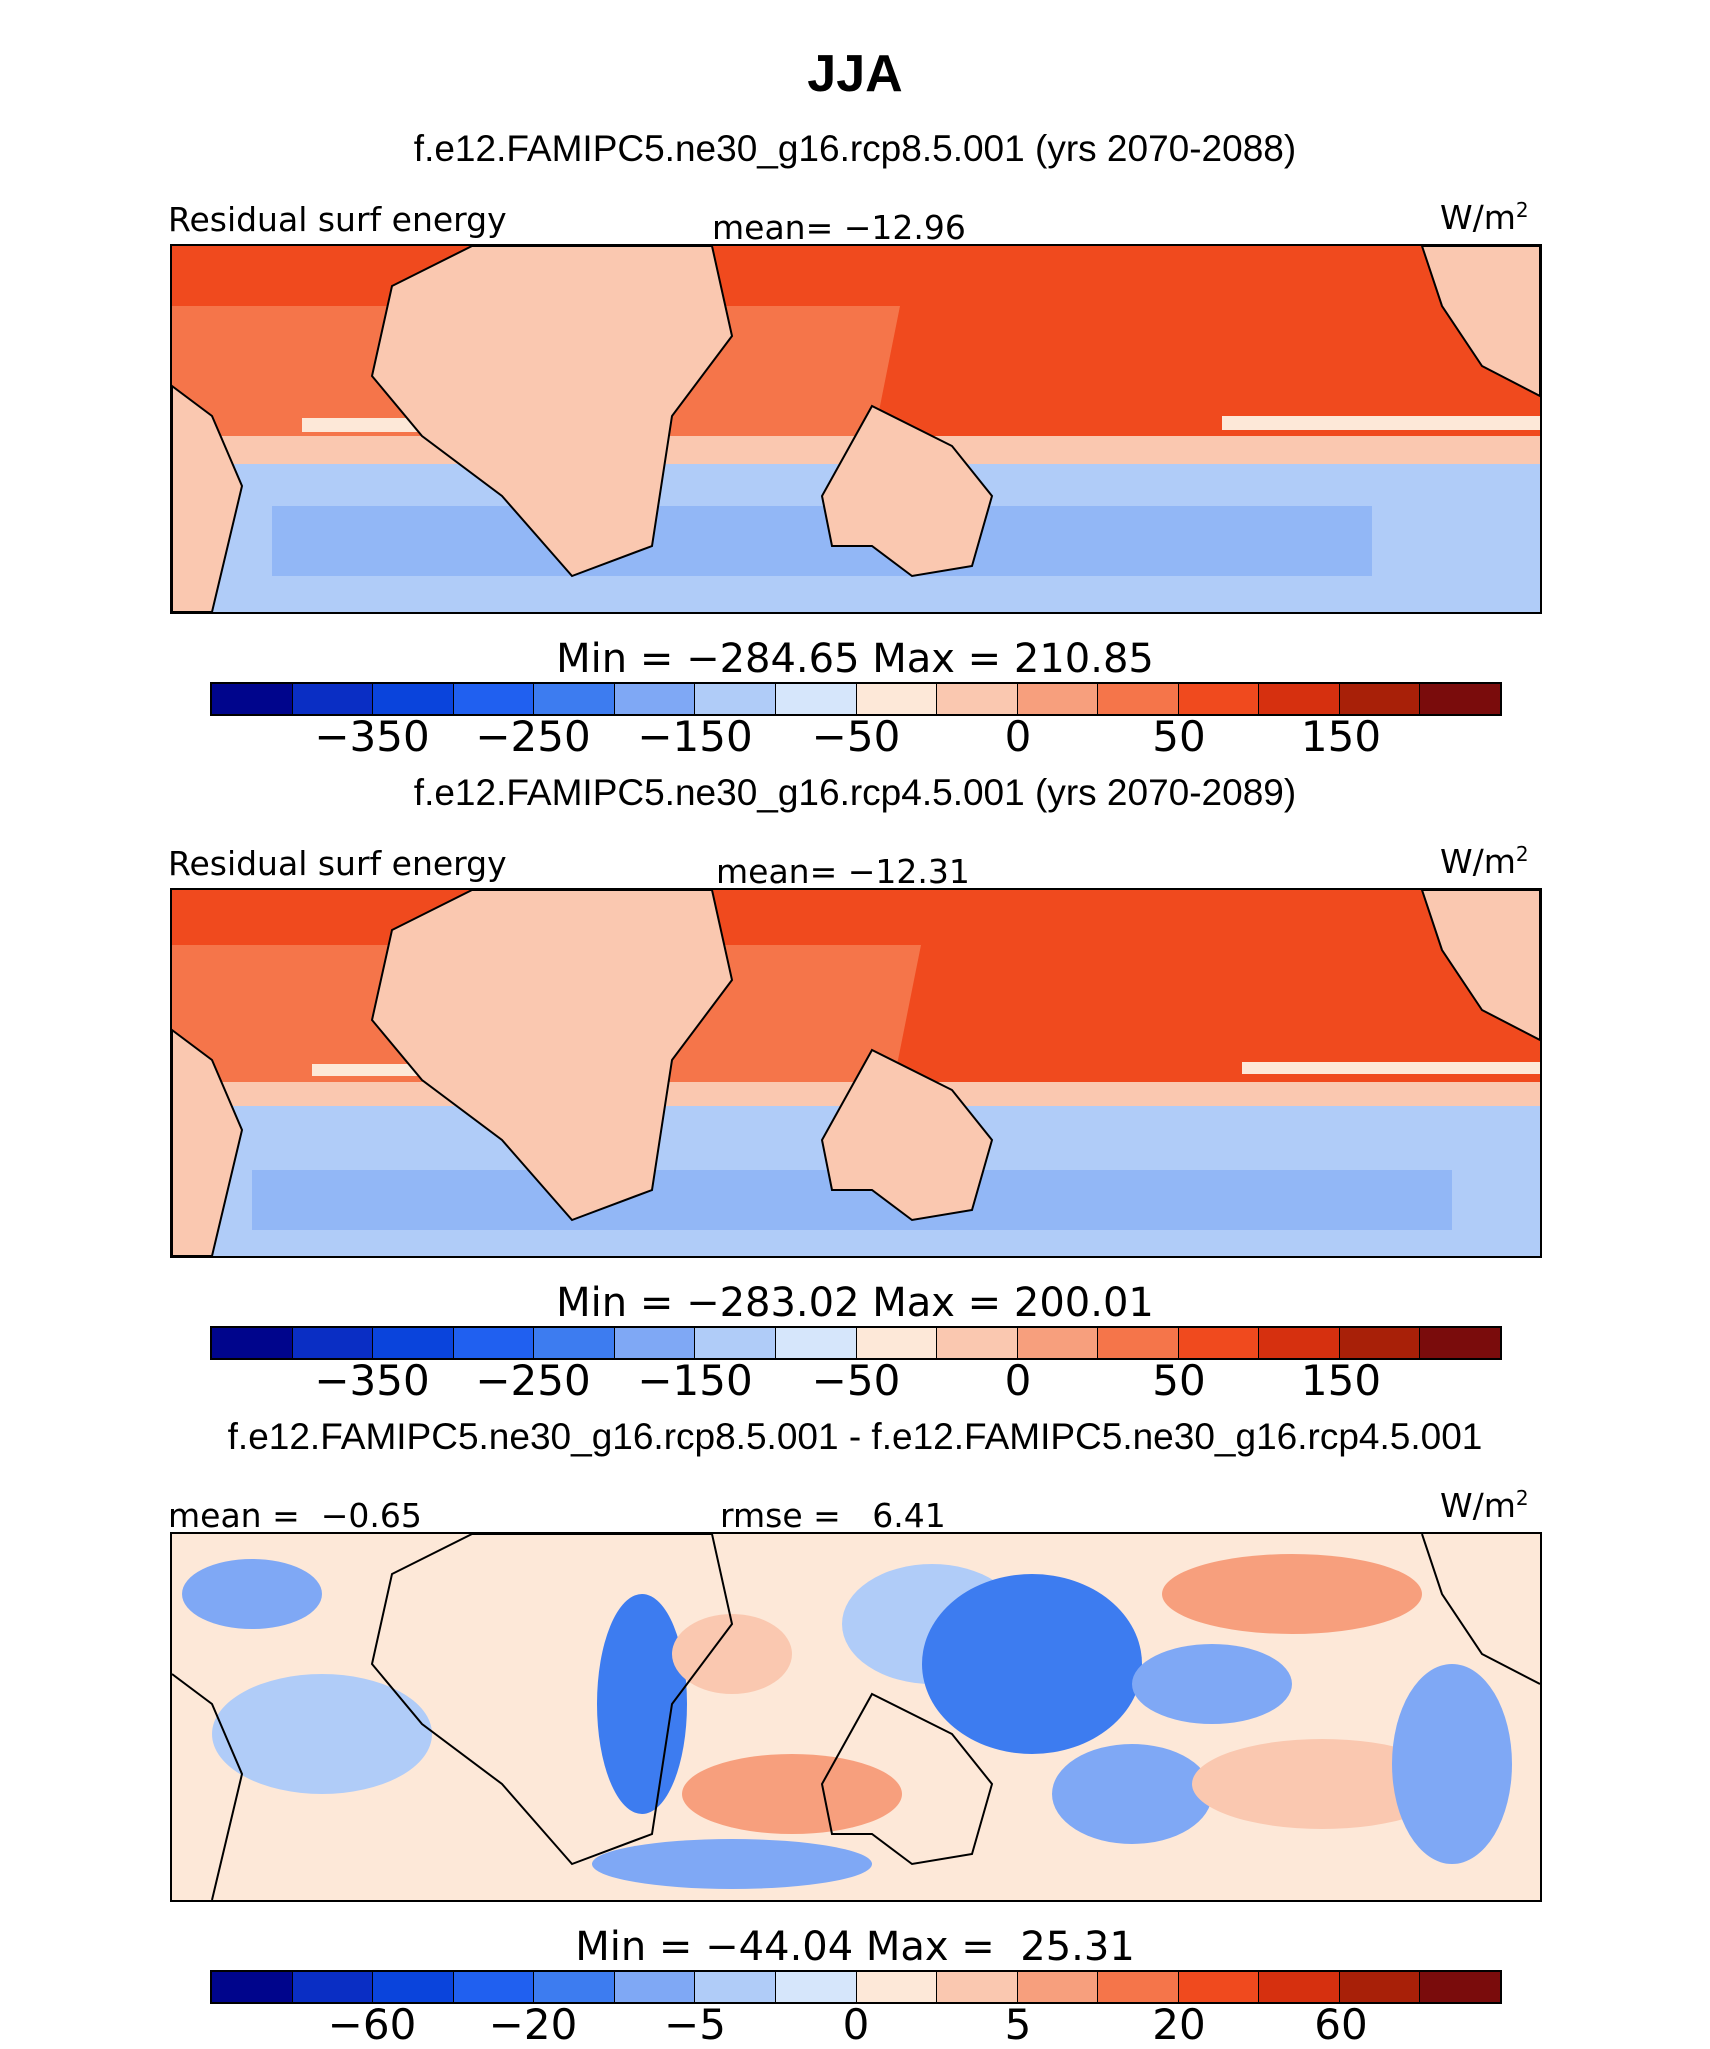 The image size is (1710, 2049). Describe the element at coordinates (695, 736) in the screenshot. I see `panel1-tick-label: −150` at that location.